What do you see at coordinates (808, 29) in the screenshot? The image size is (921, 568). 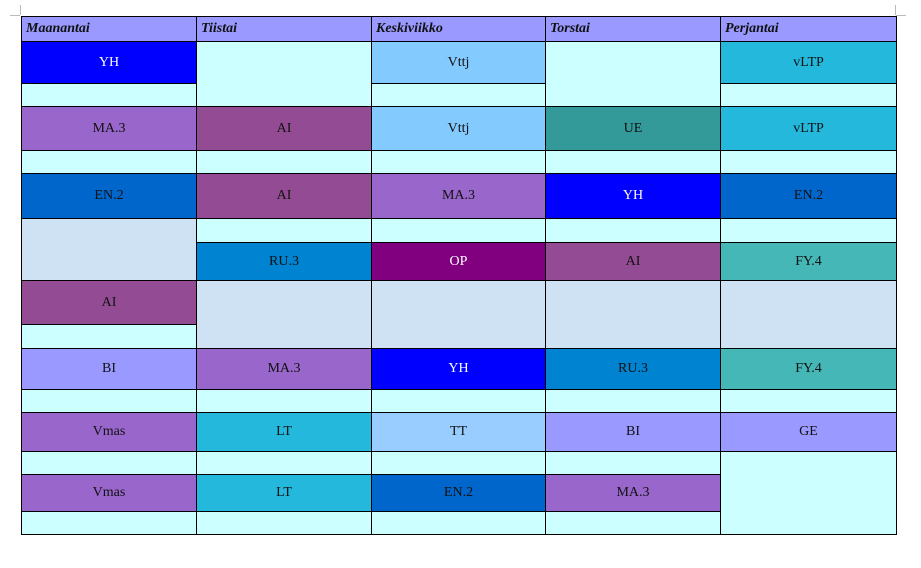 I see `header-cell: Perjantai` at bounding box center [808, 29].